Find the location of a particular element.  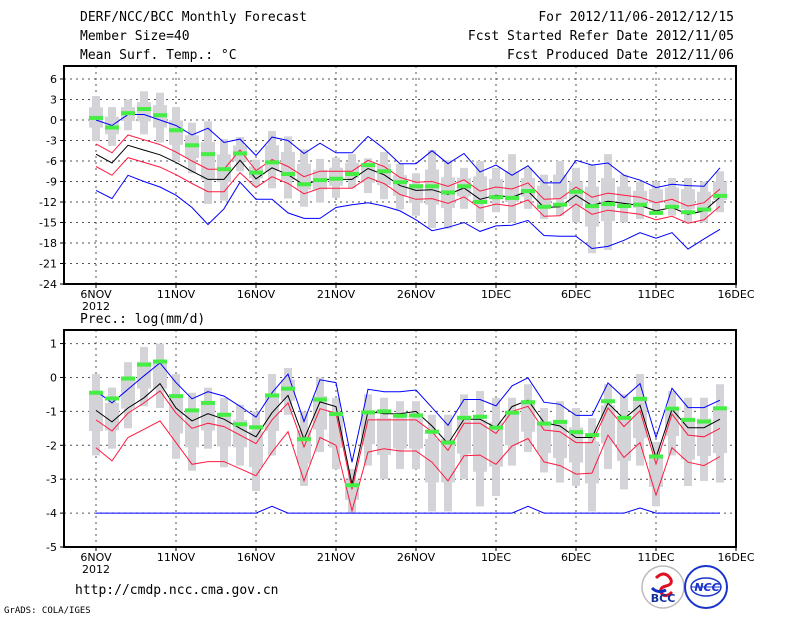

chart-title: DERF/NCC/BCC Monthly Forecast is located at coordinates (193, 17).